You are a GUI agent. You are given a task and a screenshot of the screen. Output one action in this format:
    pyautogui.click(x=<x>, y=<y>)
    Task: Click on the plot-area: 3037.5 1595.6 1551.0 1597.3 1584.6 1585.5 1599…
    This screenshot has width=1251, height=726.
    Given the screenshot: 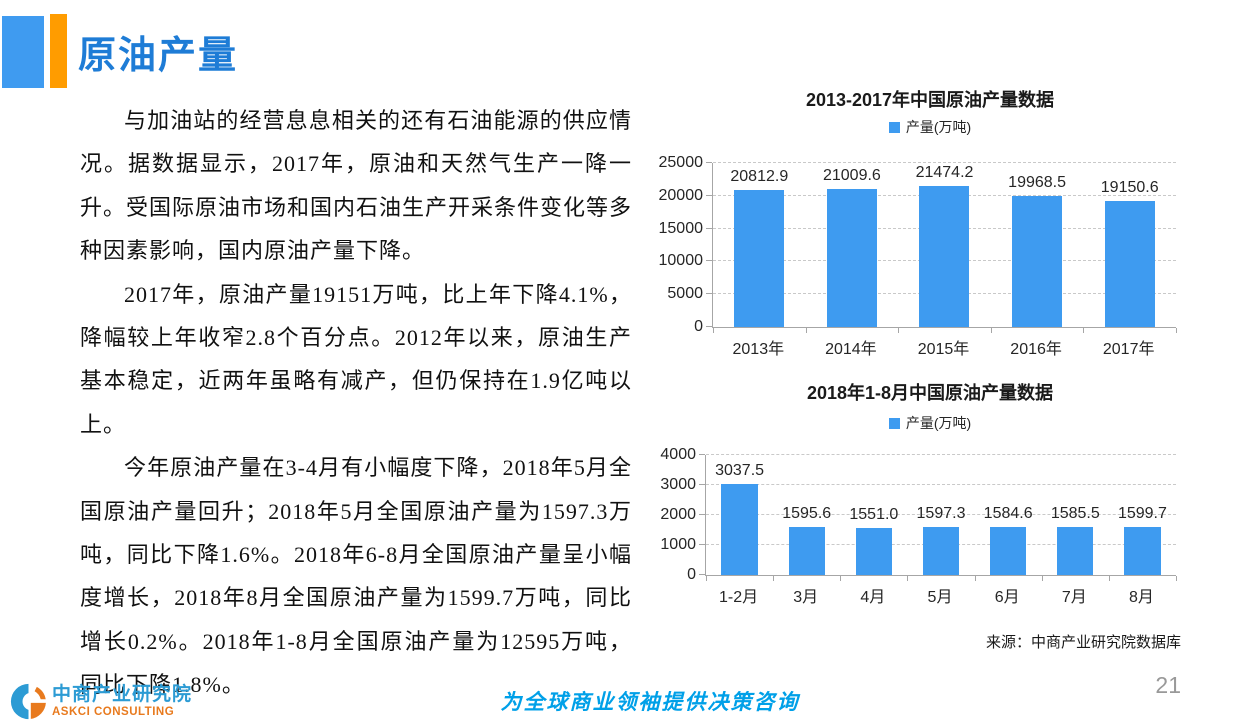 What is the action you would take?
    pyautogui.click(x=938, y=517)
    